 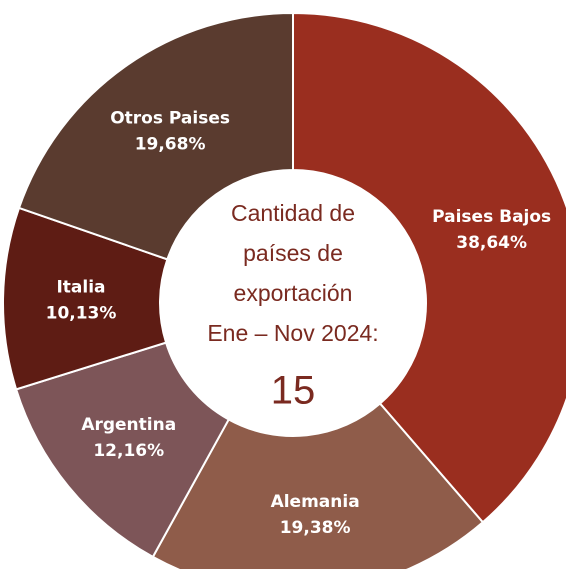 What do you see at coordinates (293, 391) in the screenshot?
I see `center-value: 15` at bounding box center [293, 391].